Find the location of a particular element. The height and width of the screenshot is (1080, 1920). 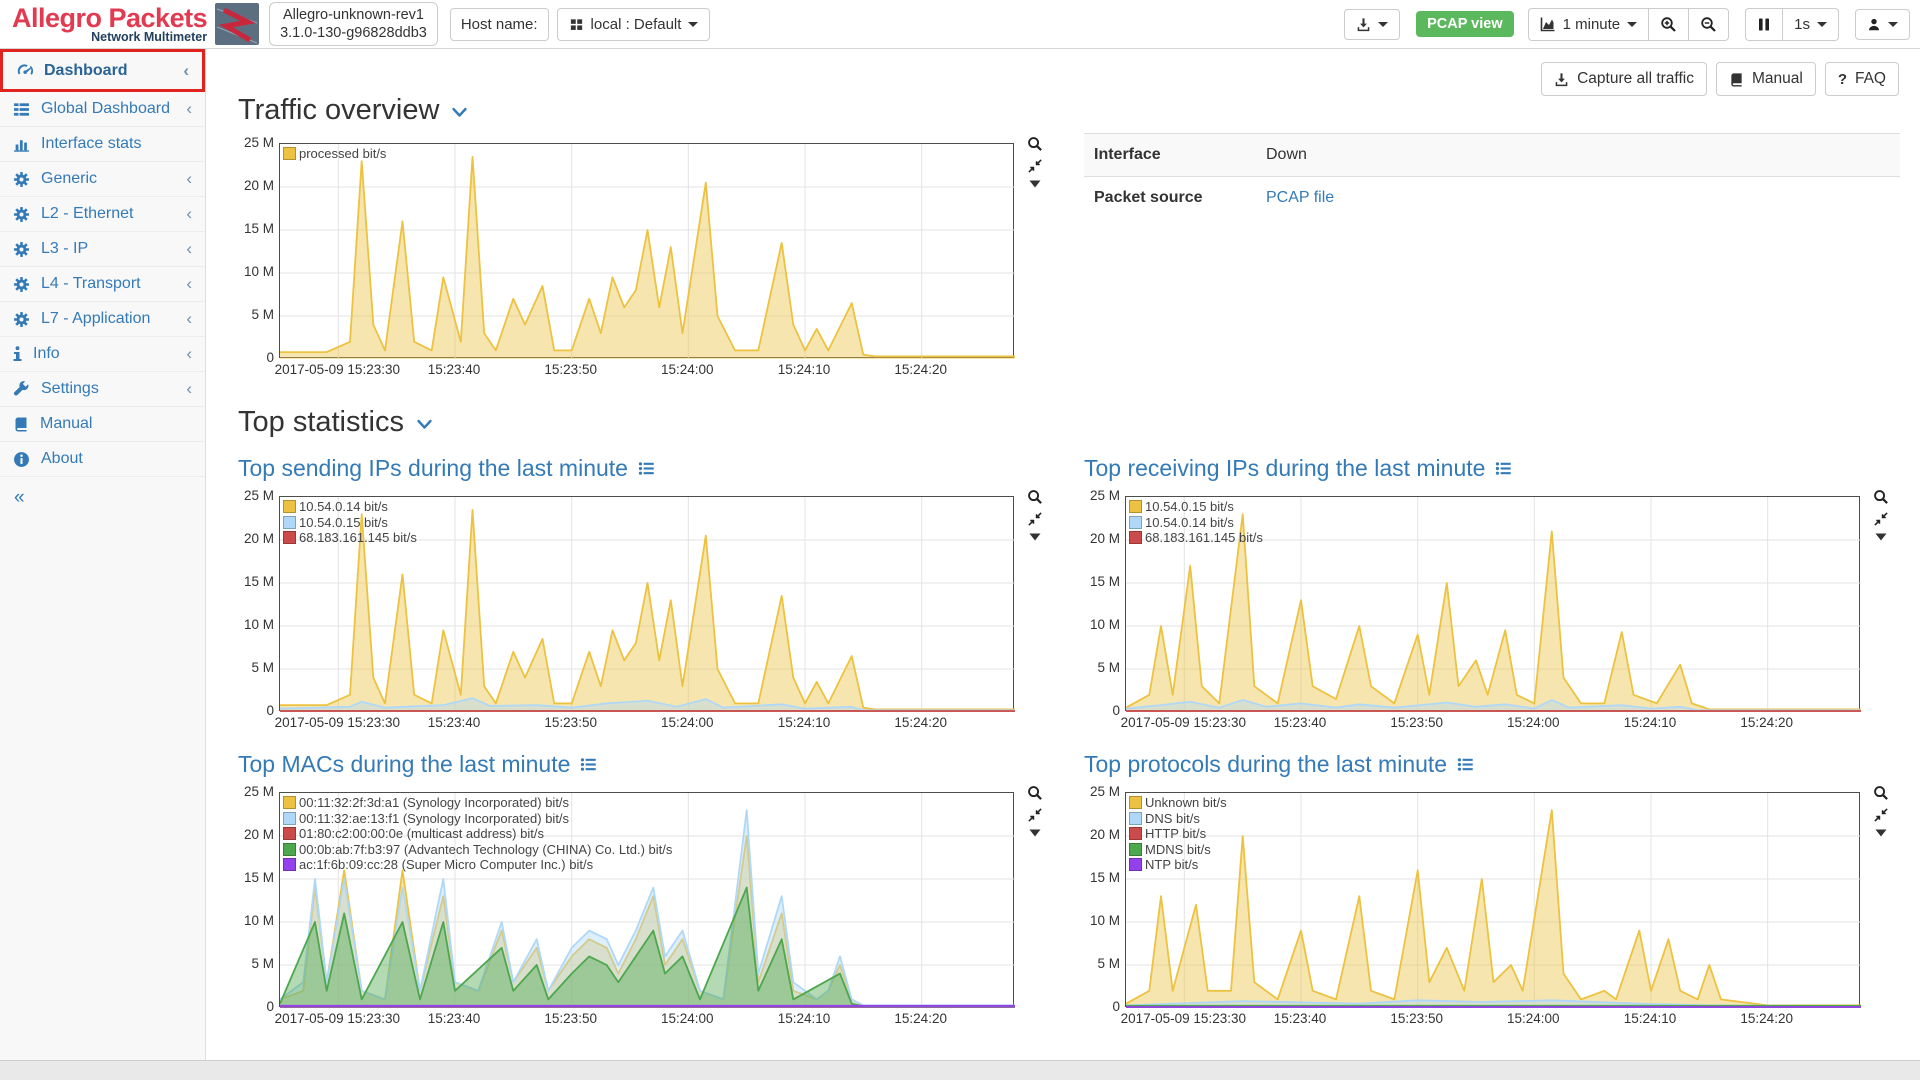

refresh-interval-select: 1s is located at coordinates (1810, 24).